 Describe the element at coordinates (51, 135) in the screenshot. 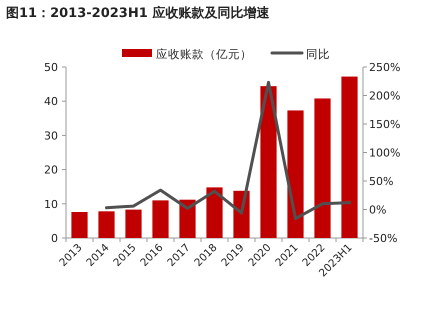

I see `y-tick-label: 30` at that location.